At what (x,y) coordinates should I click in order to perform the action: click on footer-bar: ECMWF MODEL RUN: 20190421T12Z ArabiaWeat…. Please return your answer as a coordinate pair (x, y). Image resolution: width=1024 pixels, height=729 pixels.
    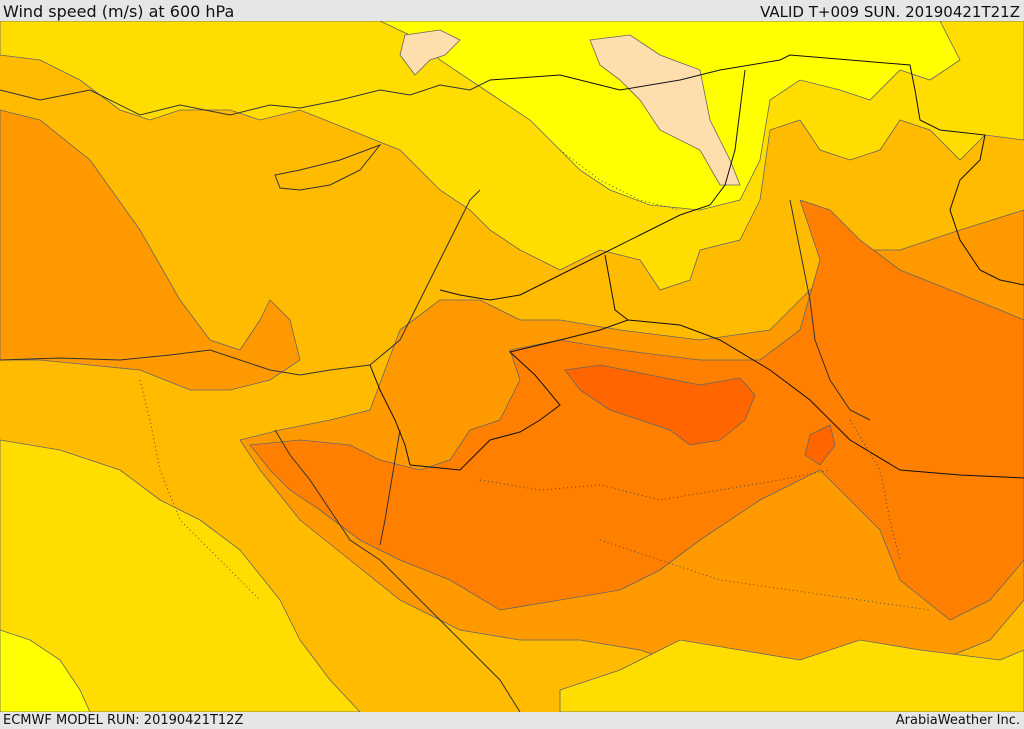
    Looking at the image, I should click on (512, 720).